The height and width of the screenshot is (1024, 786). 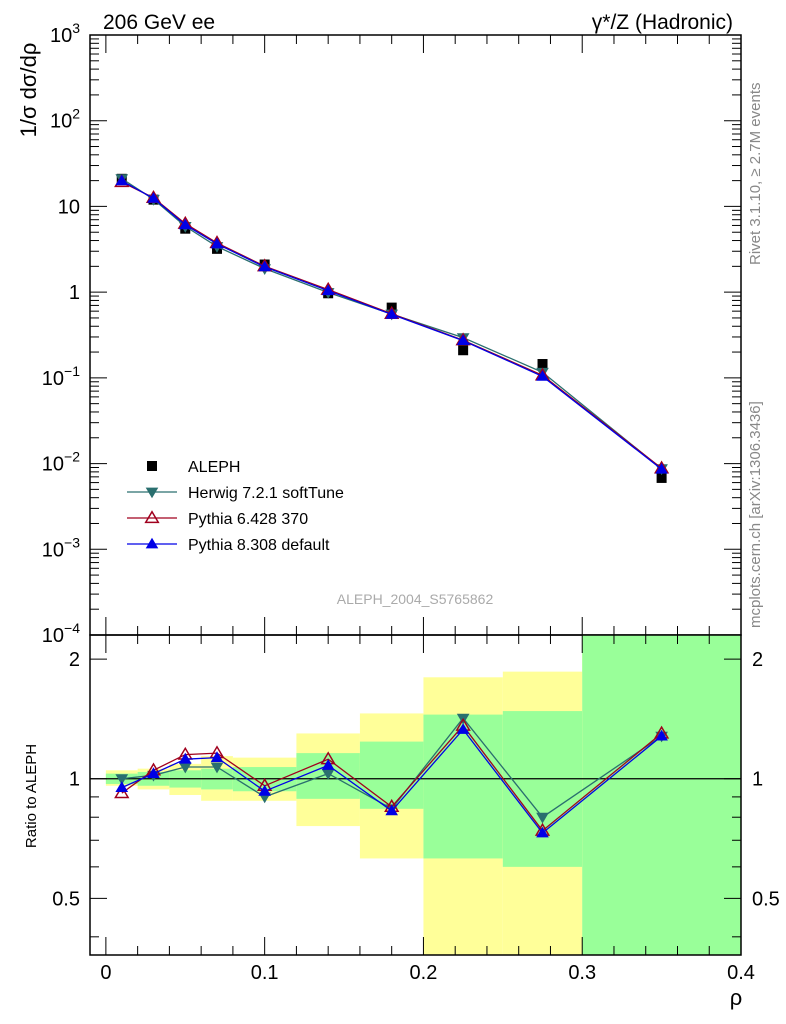 I want to click on main-y-axis-label: 1/σ dσ/dρ, so click(x=28, y=90).